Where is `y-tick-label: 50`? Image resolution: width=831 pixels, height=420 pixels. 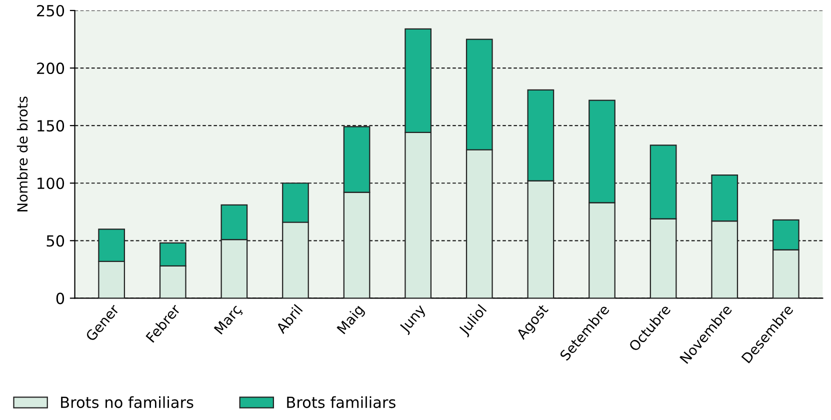 y-tick-label: 50 is located at coordinates (55, 241).